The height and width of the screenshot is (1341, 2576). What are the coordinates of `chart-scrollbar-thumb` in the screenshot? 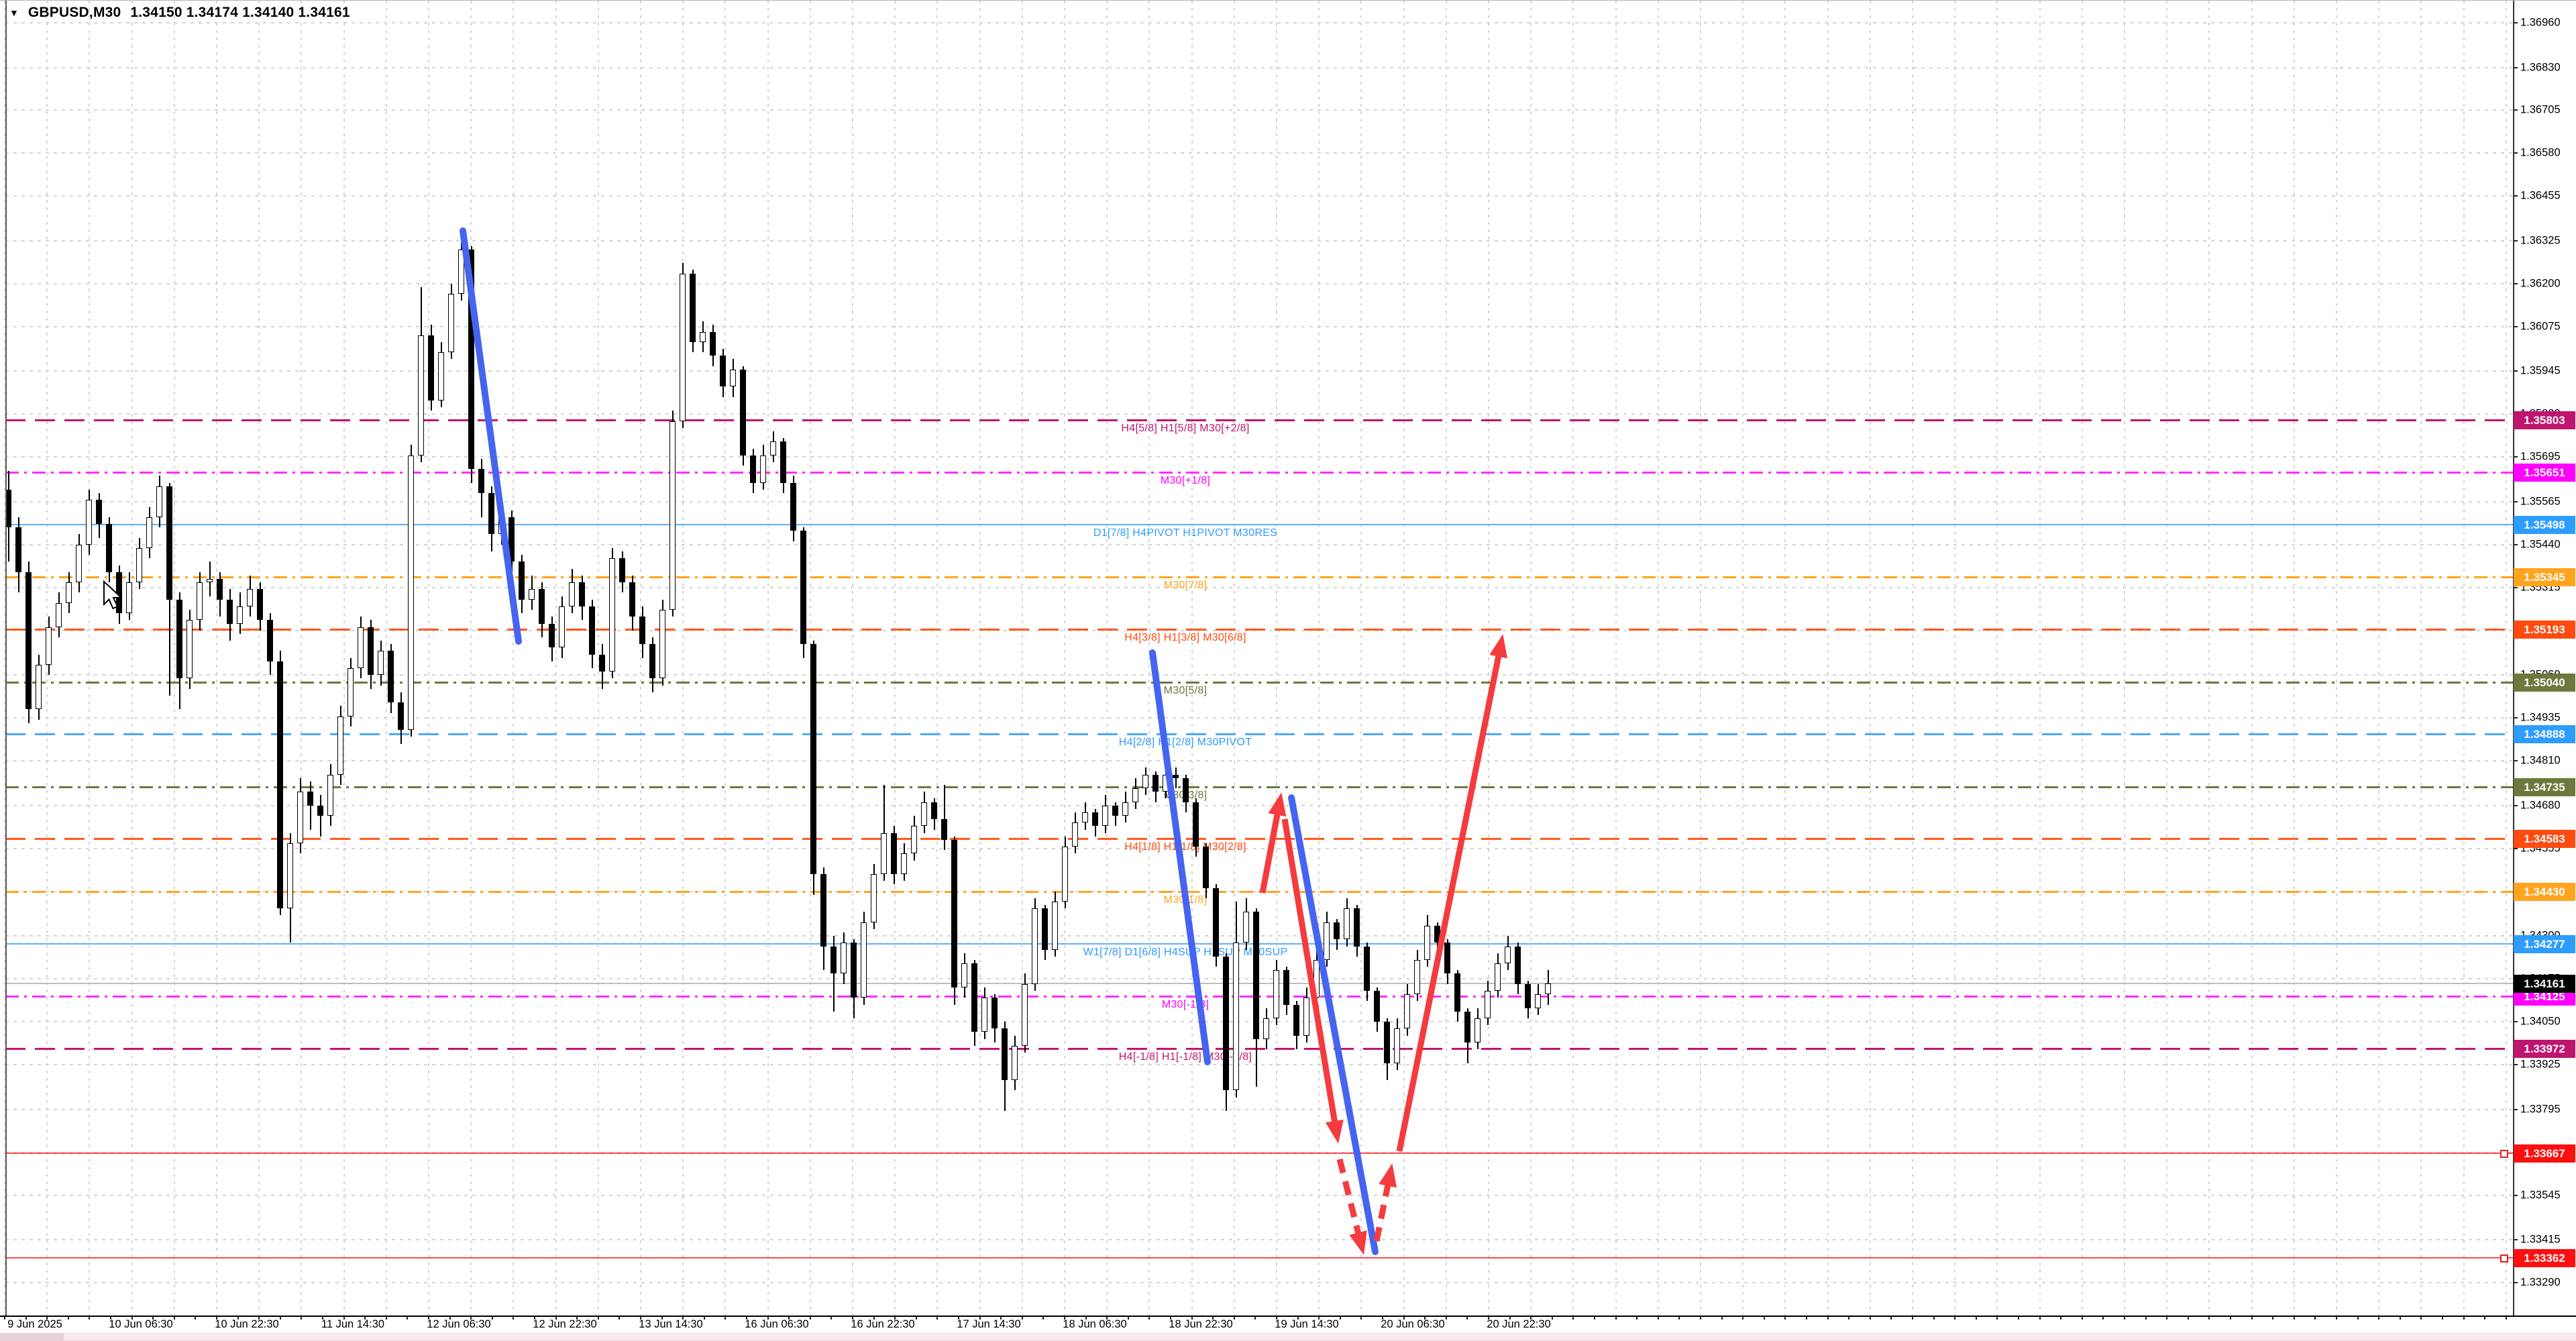 It's located at (1320, 1337).